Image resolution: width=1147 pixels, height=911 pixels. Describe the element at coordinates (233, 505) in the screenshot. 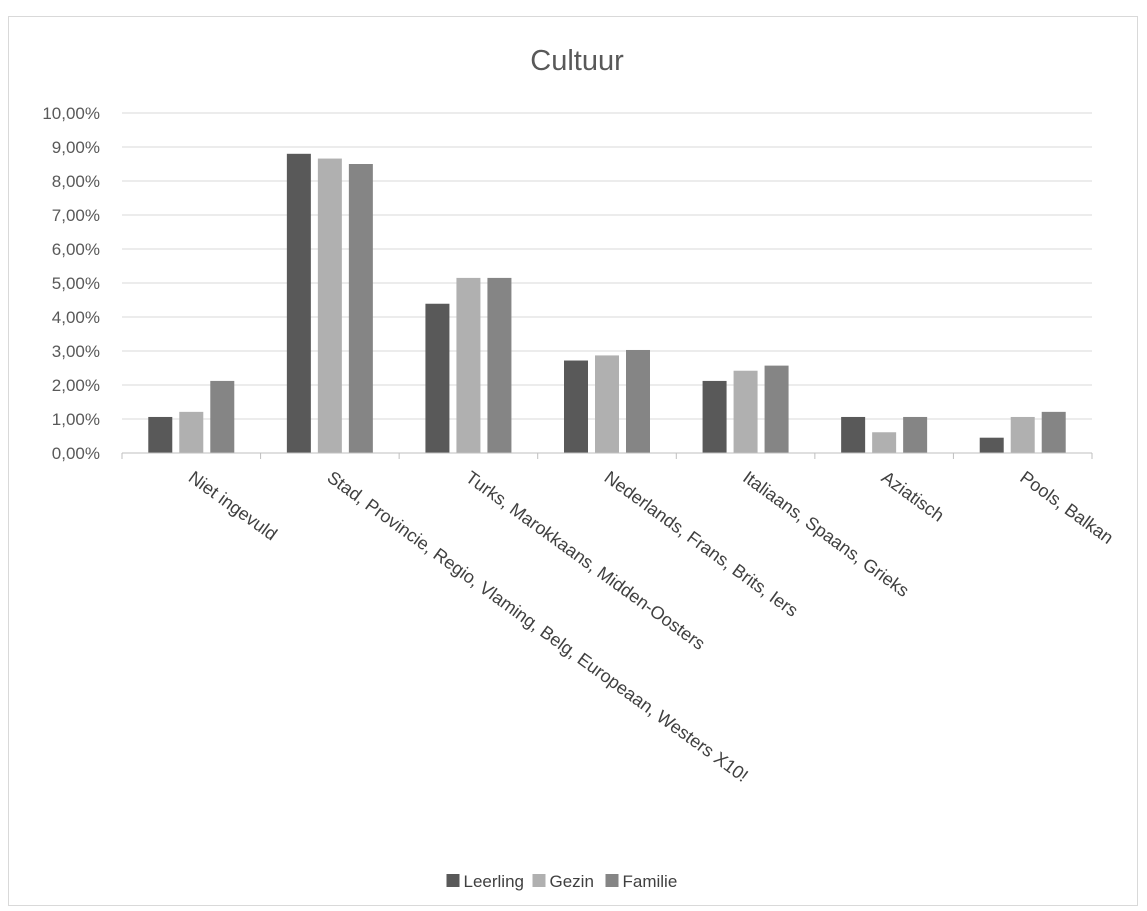

I see `x-axis-category-label: Niet ingevuld` at that location.